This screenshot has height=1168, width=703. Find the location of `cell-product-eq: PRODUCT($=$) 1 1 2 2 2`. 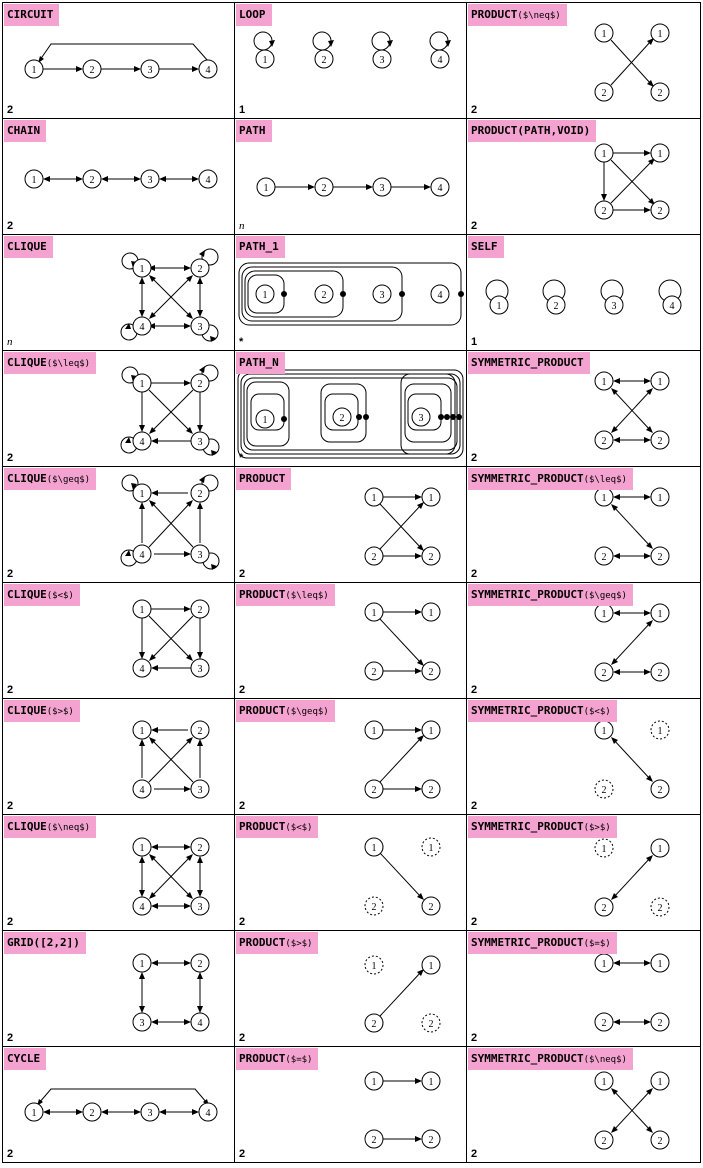

cell-product-eq: PRODUCT($=$) 1 1 2 2 2 is located at coordinates (351, 1105).